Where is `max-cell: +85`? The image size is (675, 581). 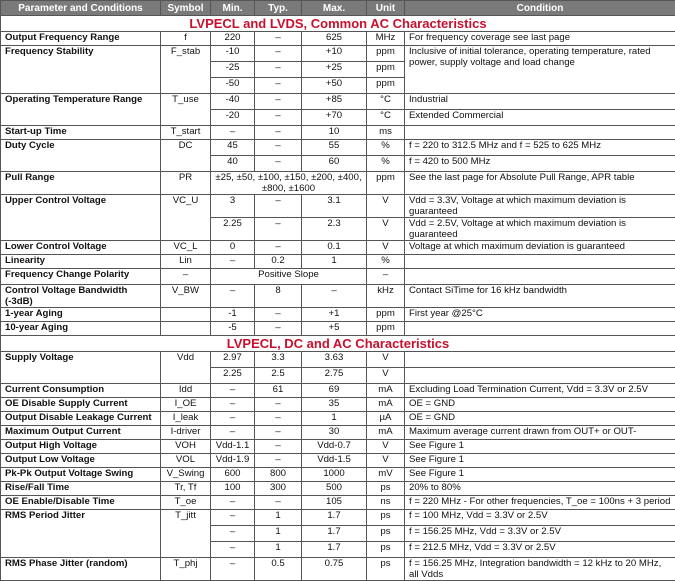
max-cell: +85 is located at coordinates (334, 102).